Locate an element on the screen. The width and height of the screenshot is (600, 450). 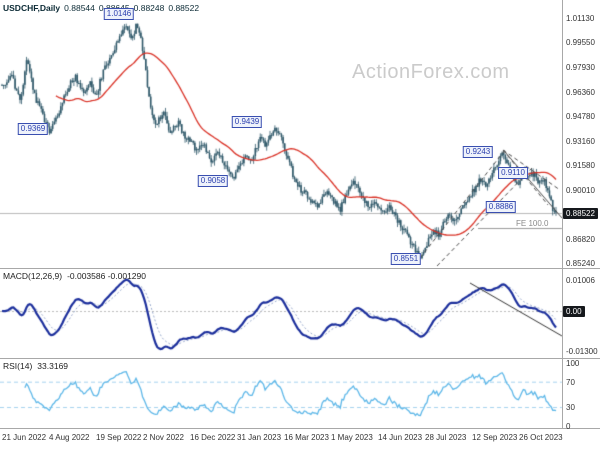
date-label: 26 Oct 2023 is located at coordinates (541, 437).